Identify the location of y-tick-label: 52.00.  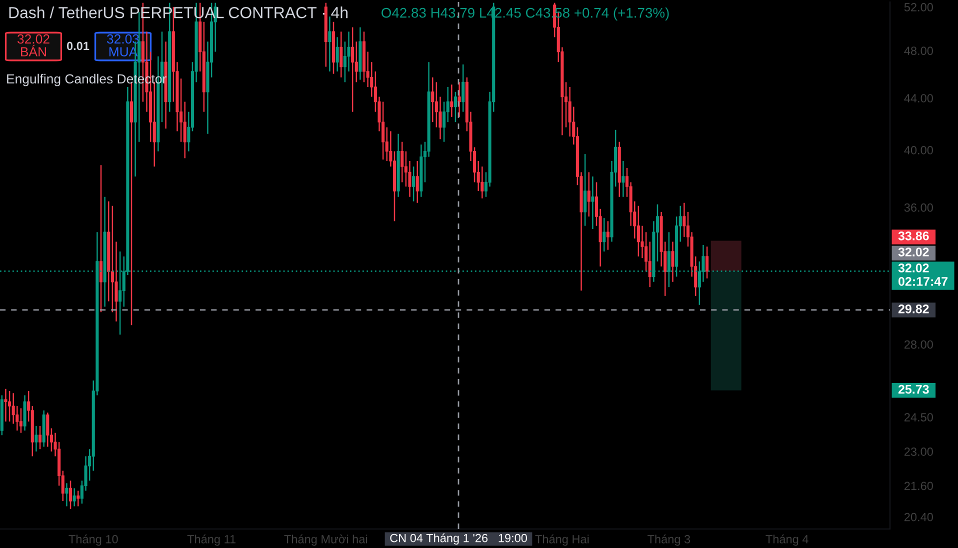
(918, 7).